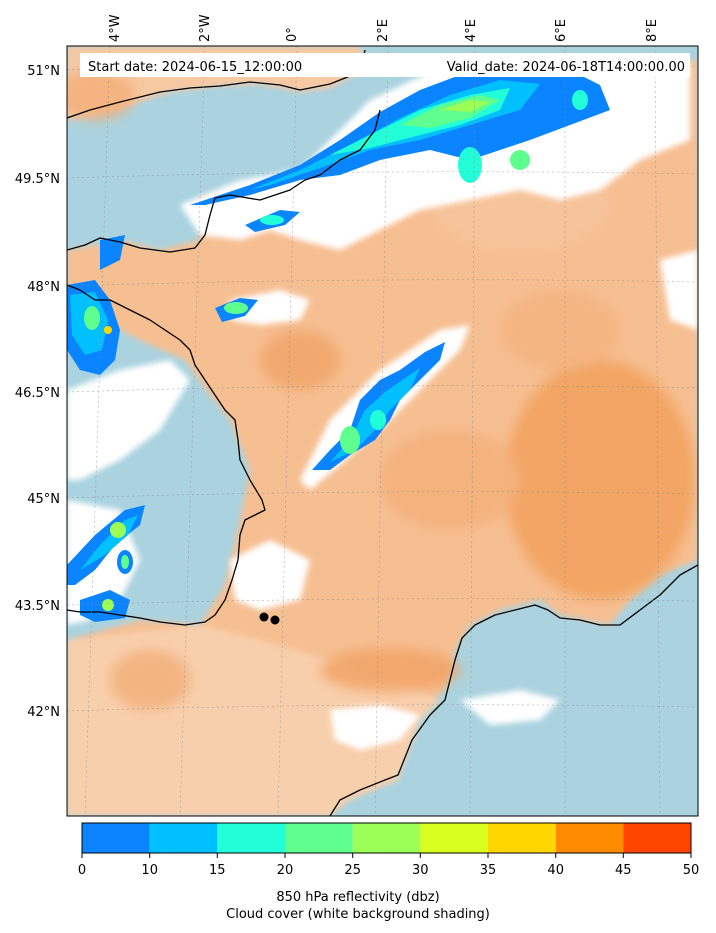 This screenshot has height=933, width=716. I want to click on colorbar-frame, so click(386, 838).